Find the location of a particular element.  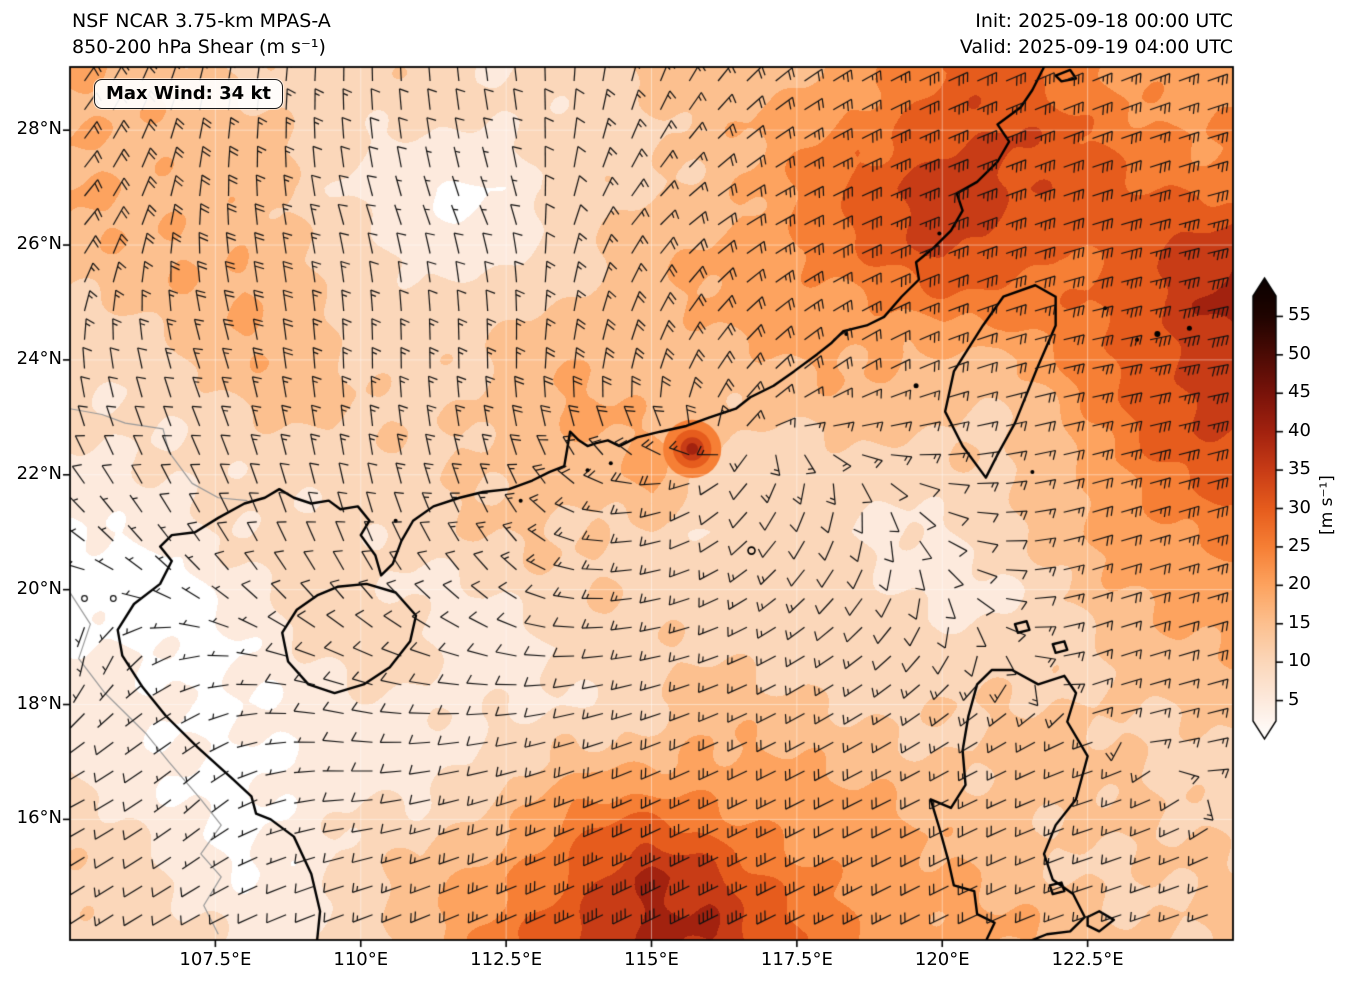

lon-tick-label: 110°E is located at coordinates (361, 959).